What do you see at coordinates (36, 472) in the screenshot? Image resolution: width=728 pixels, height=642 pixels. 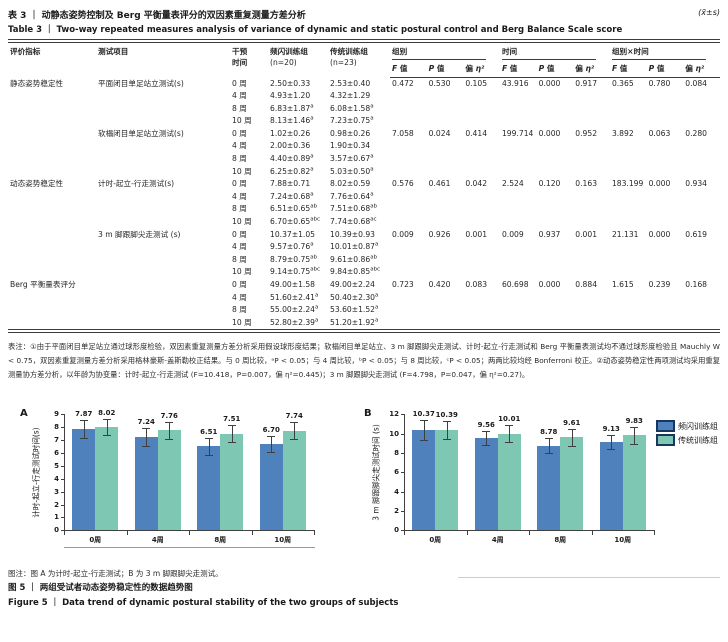 I see `y-axis-label: 计时-起立-行走测试时间(s)` at bounding box center [36, 472].